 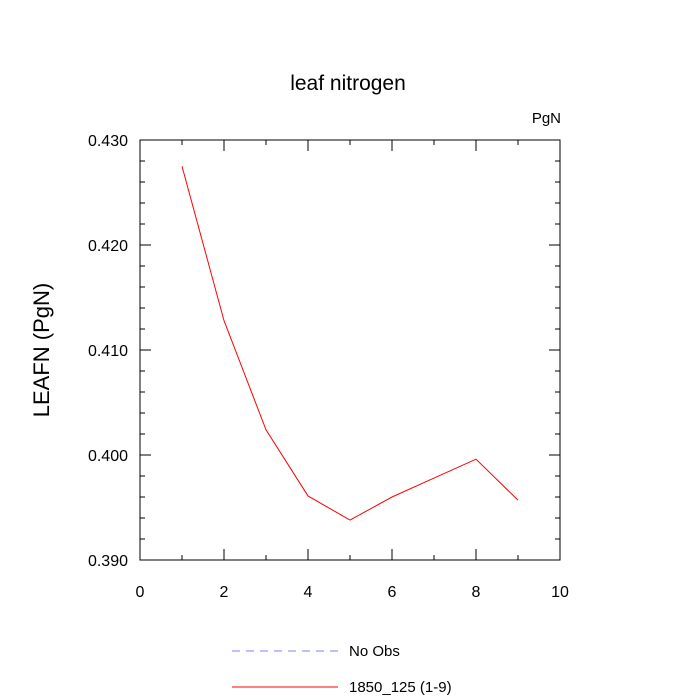 I want to click on chart-title: leaf nitrogen, so click(x=348, y=83).